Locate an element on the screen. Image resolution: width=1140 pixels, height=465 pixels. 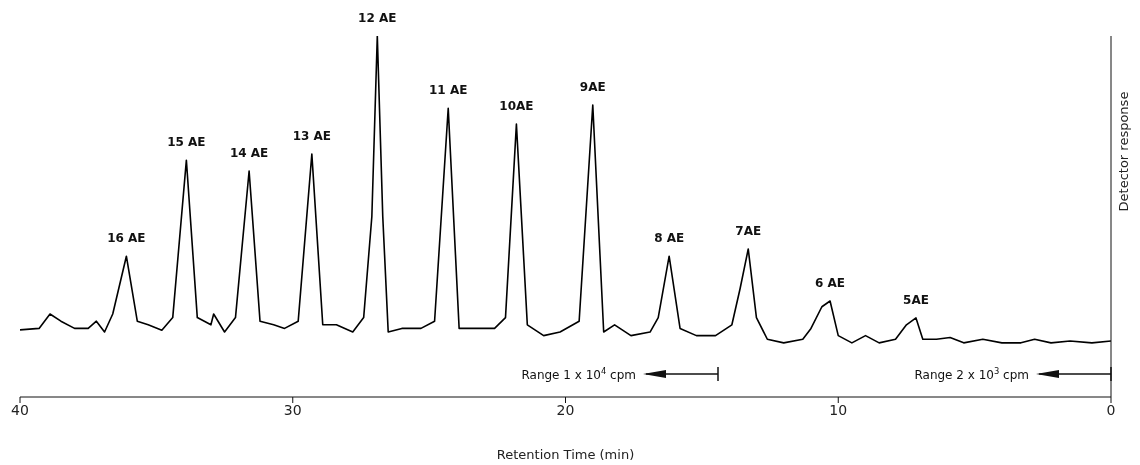
annotation: 6 AE is located at coordinates (830, 282).